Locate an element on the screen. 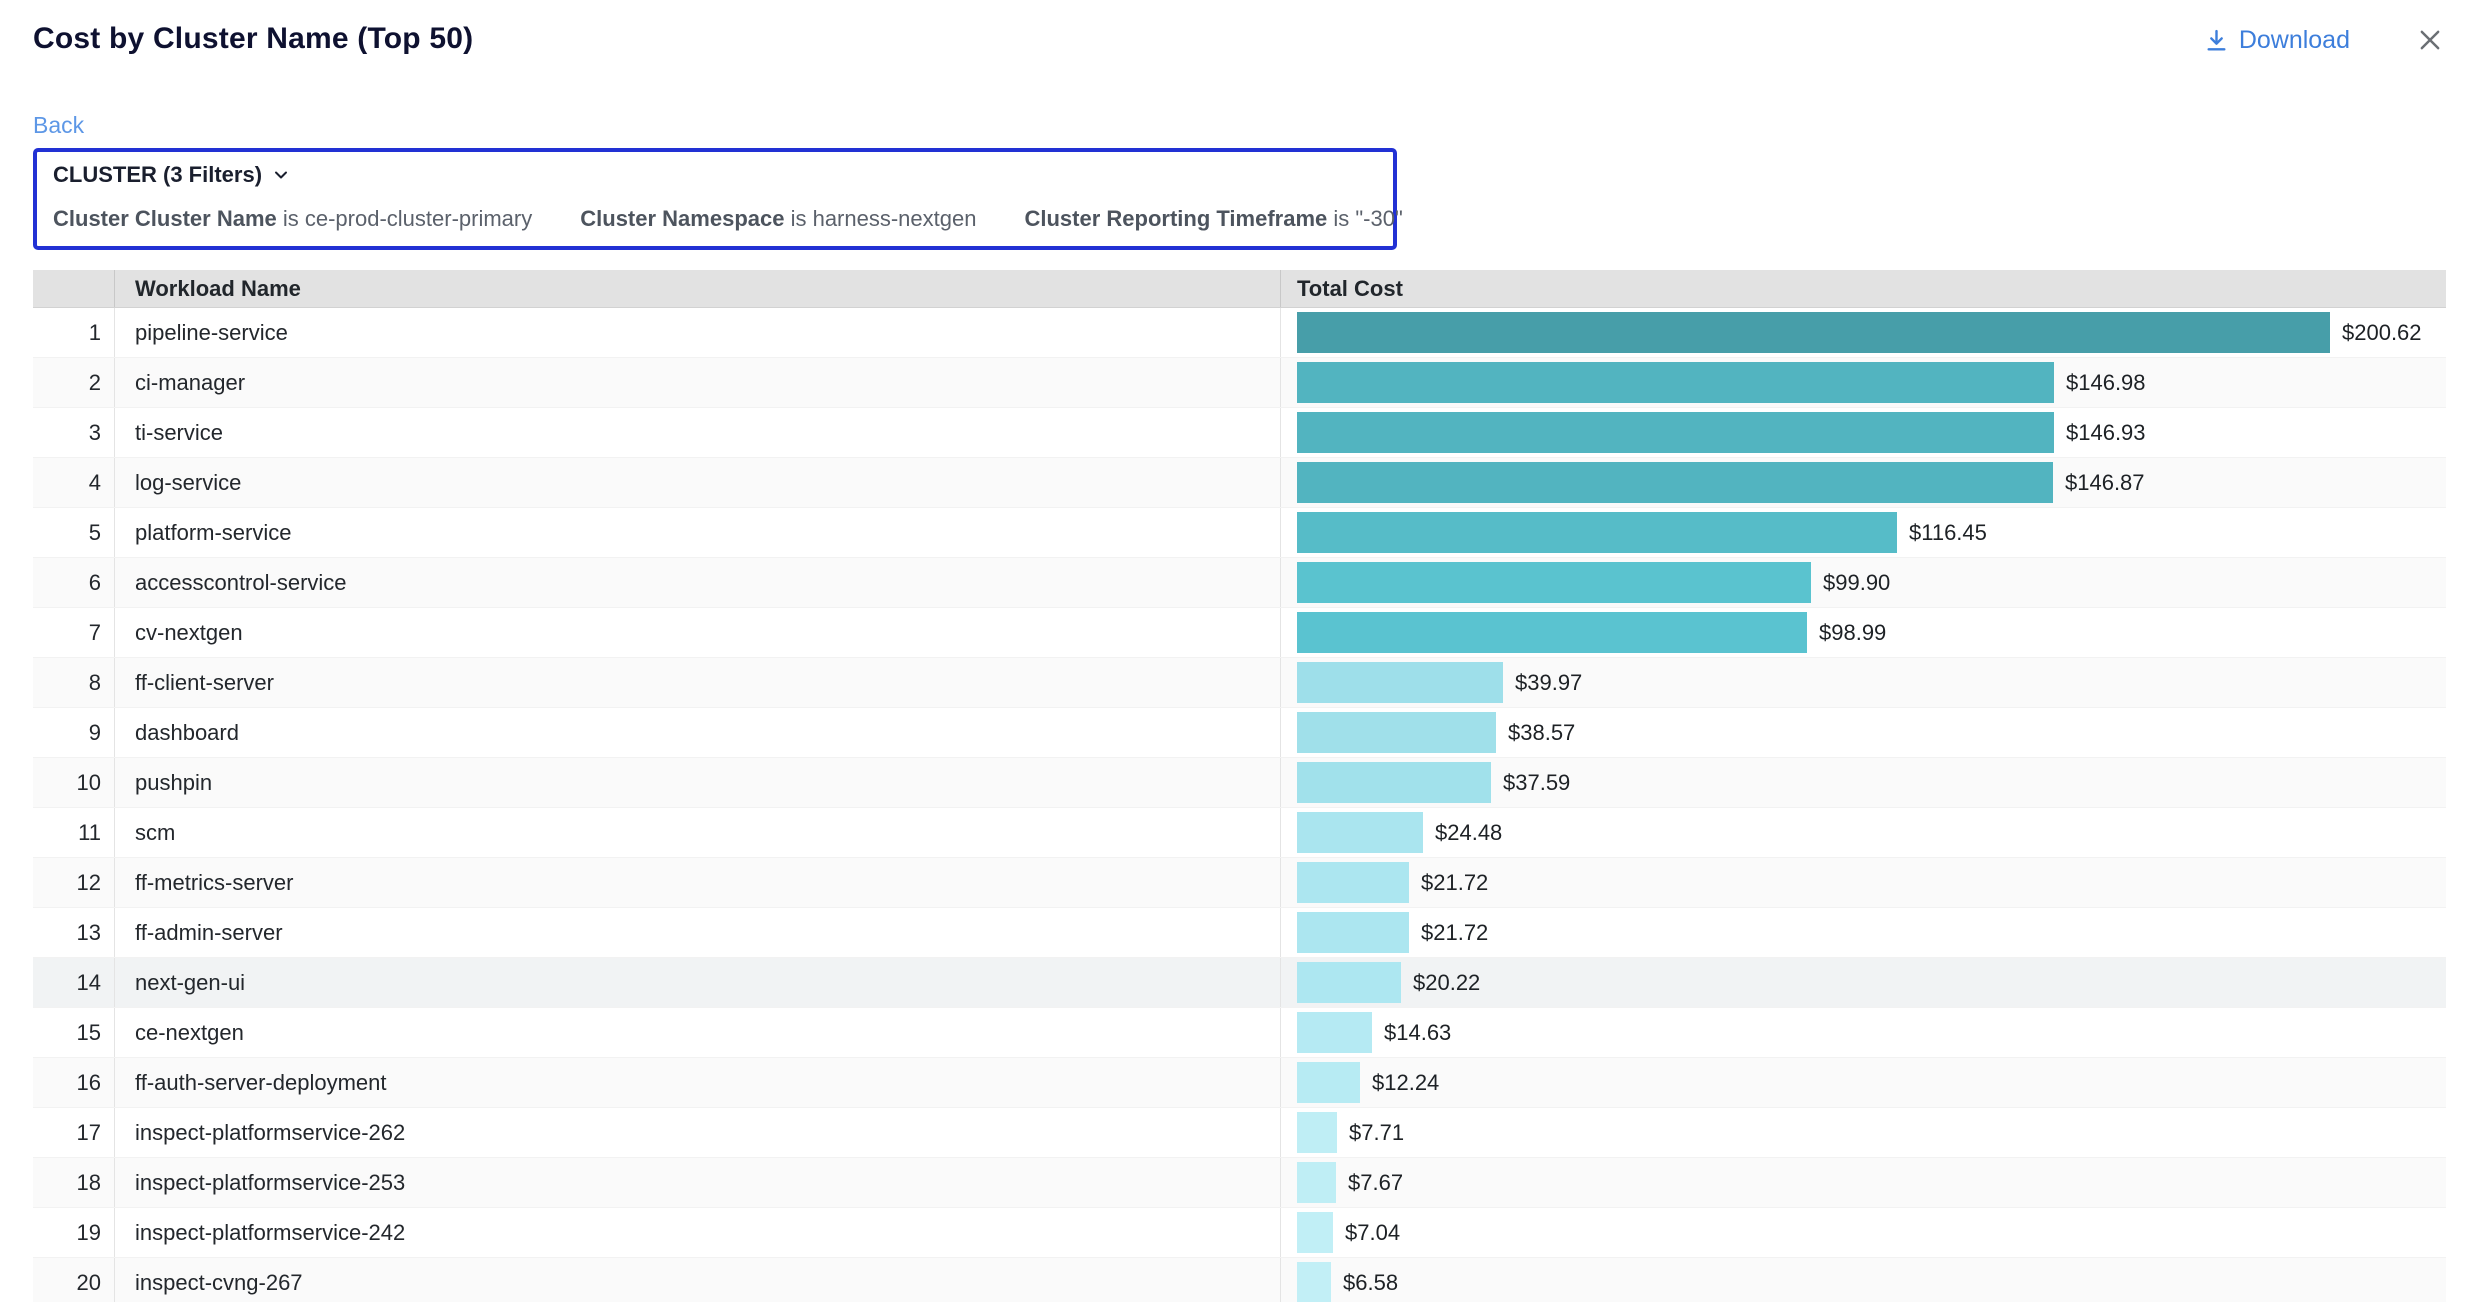 The height and width of the screenshot is (1302, 2470). table-row: 7 cv-nextgen $98.99 is located at coordinates (1239, 633).